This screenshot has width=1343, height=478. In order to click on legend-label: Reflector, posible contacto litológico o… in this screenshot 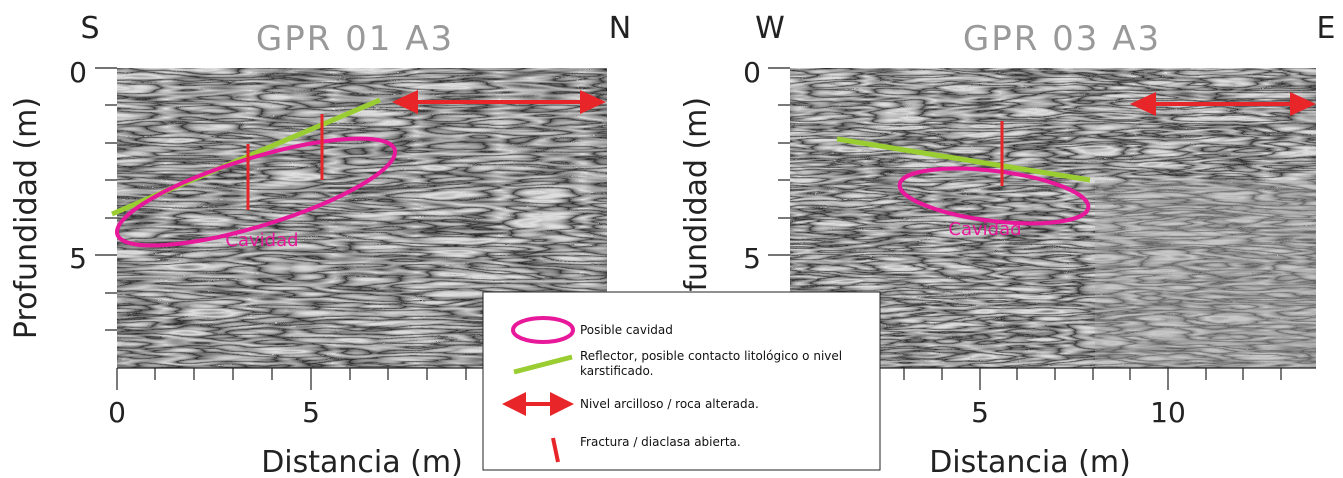, I will do `click(711, 356)`.